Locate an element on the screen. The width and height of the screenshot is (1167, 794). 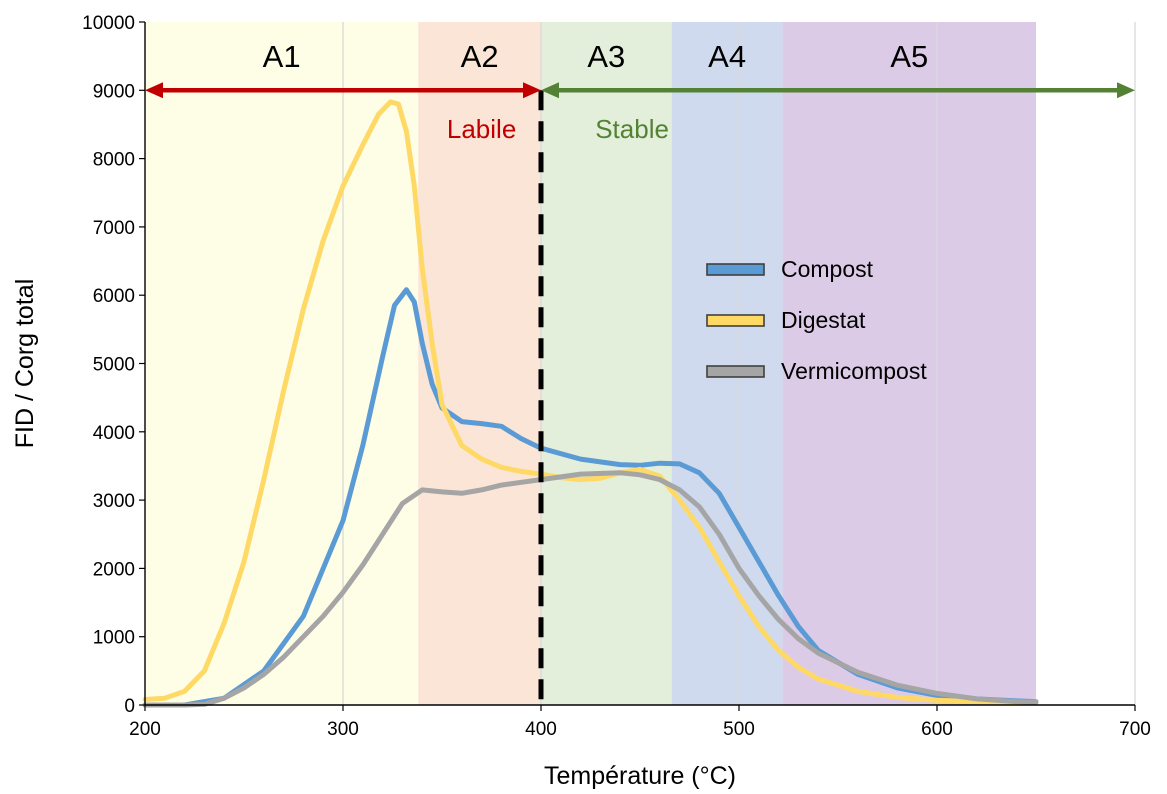
legend-swatch-vermicompost is located at coordinates (735, 371).